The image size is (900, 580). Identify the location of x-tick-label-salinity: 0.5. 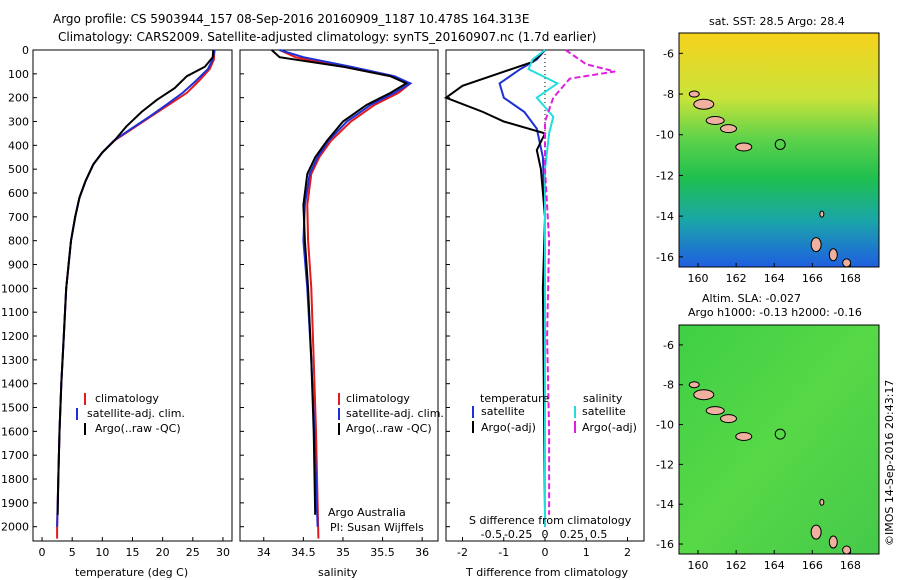
(599, 534).